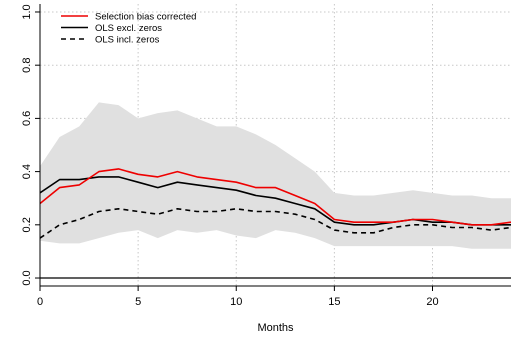 The image size is (511, 345). Describe the element at coordinates (27, 171) in the screenshot. I see `y-tick-label: 0.4` at that location.